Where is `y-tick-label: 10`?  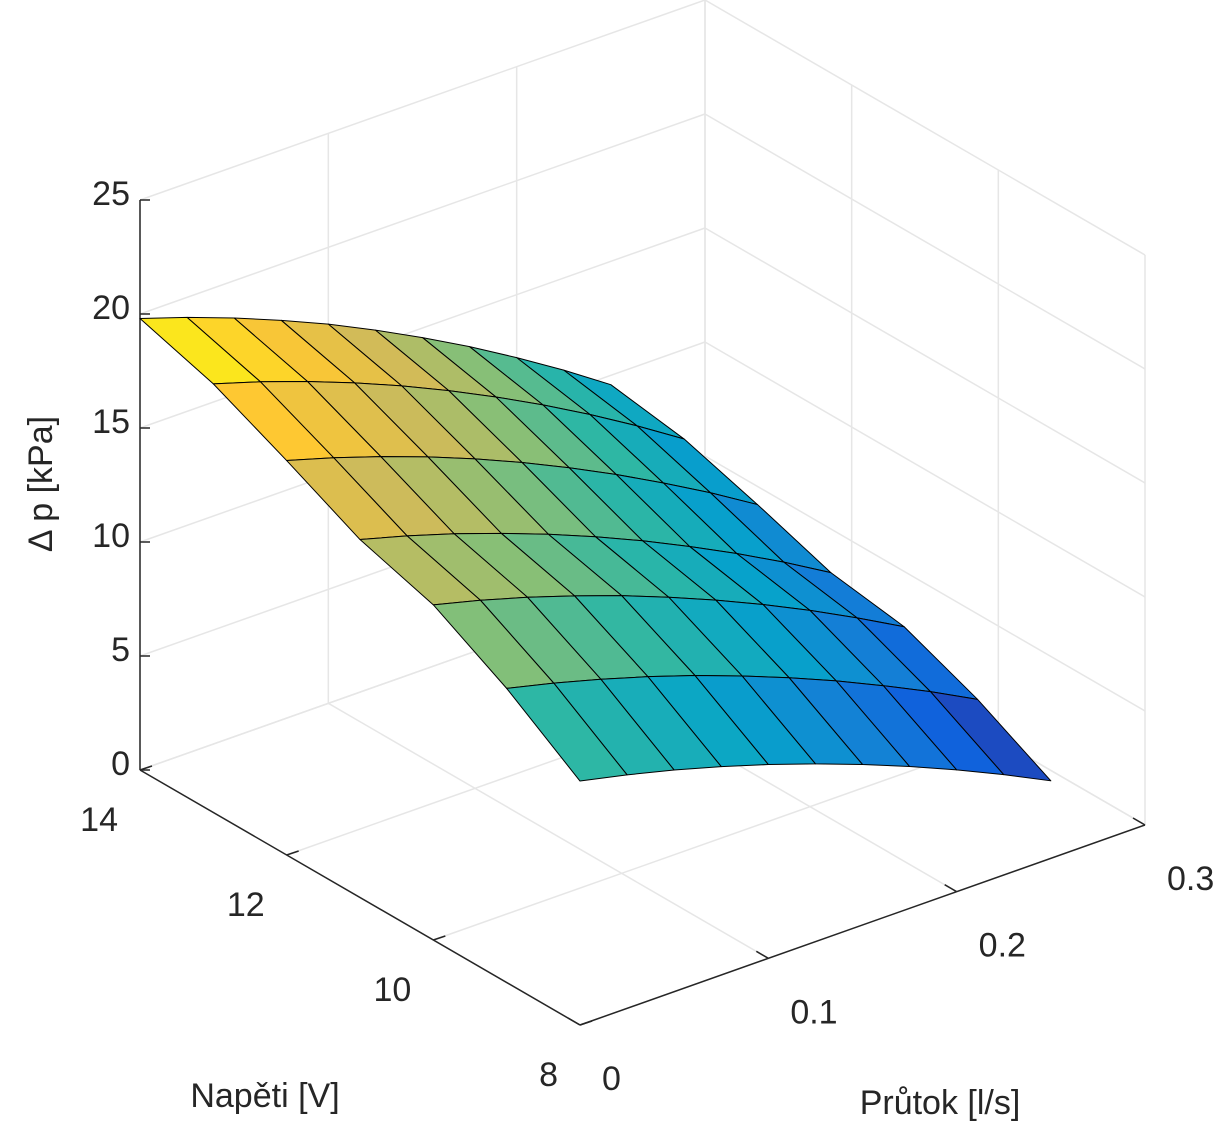 y-tick-label: 10 is located at coordinates (393, 990).